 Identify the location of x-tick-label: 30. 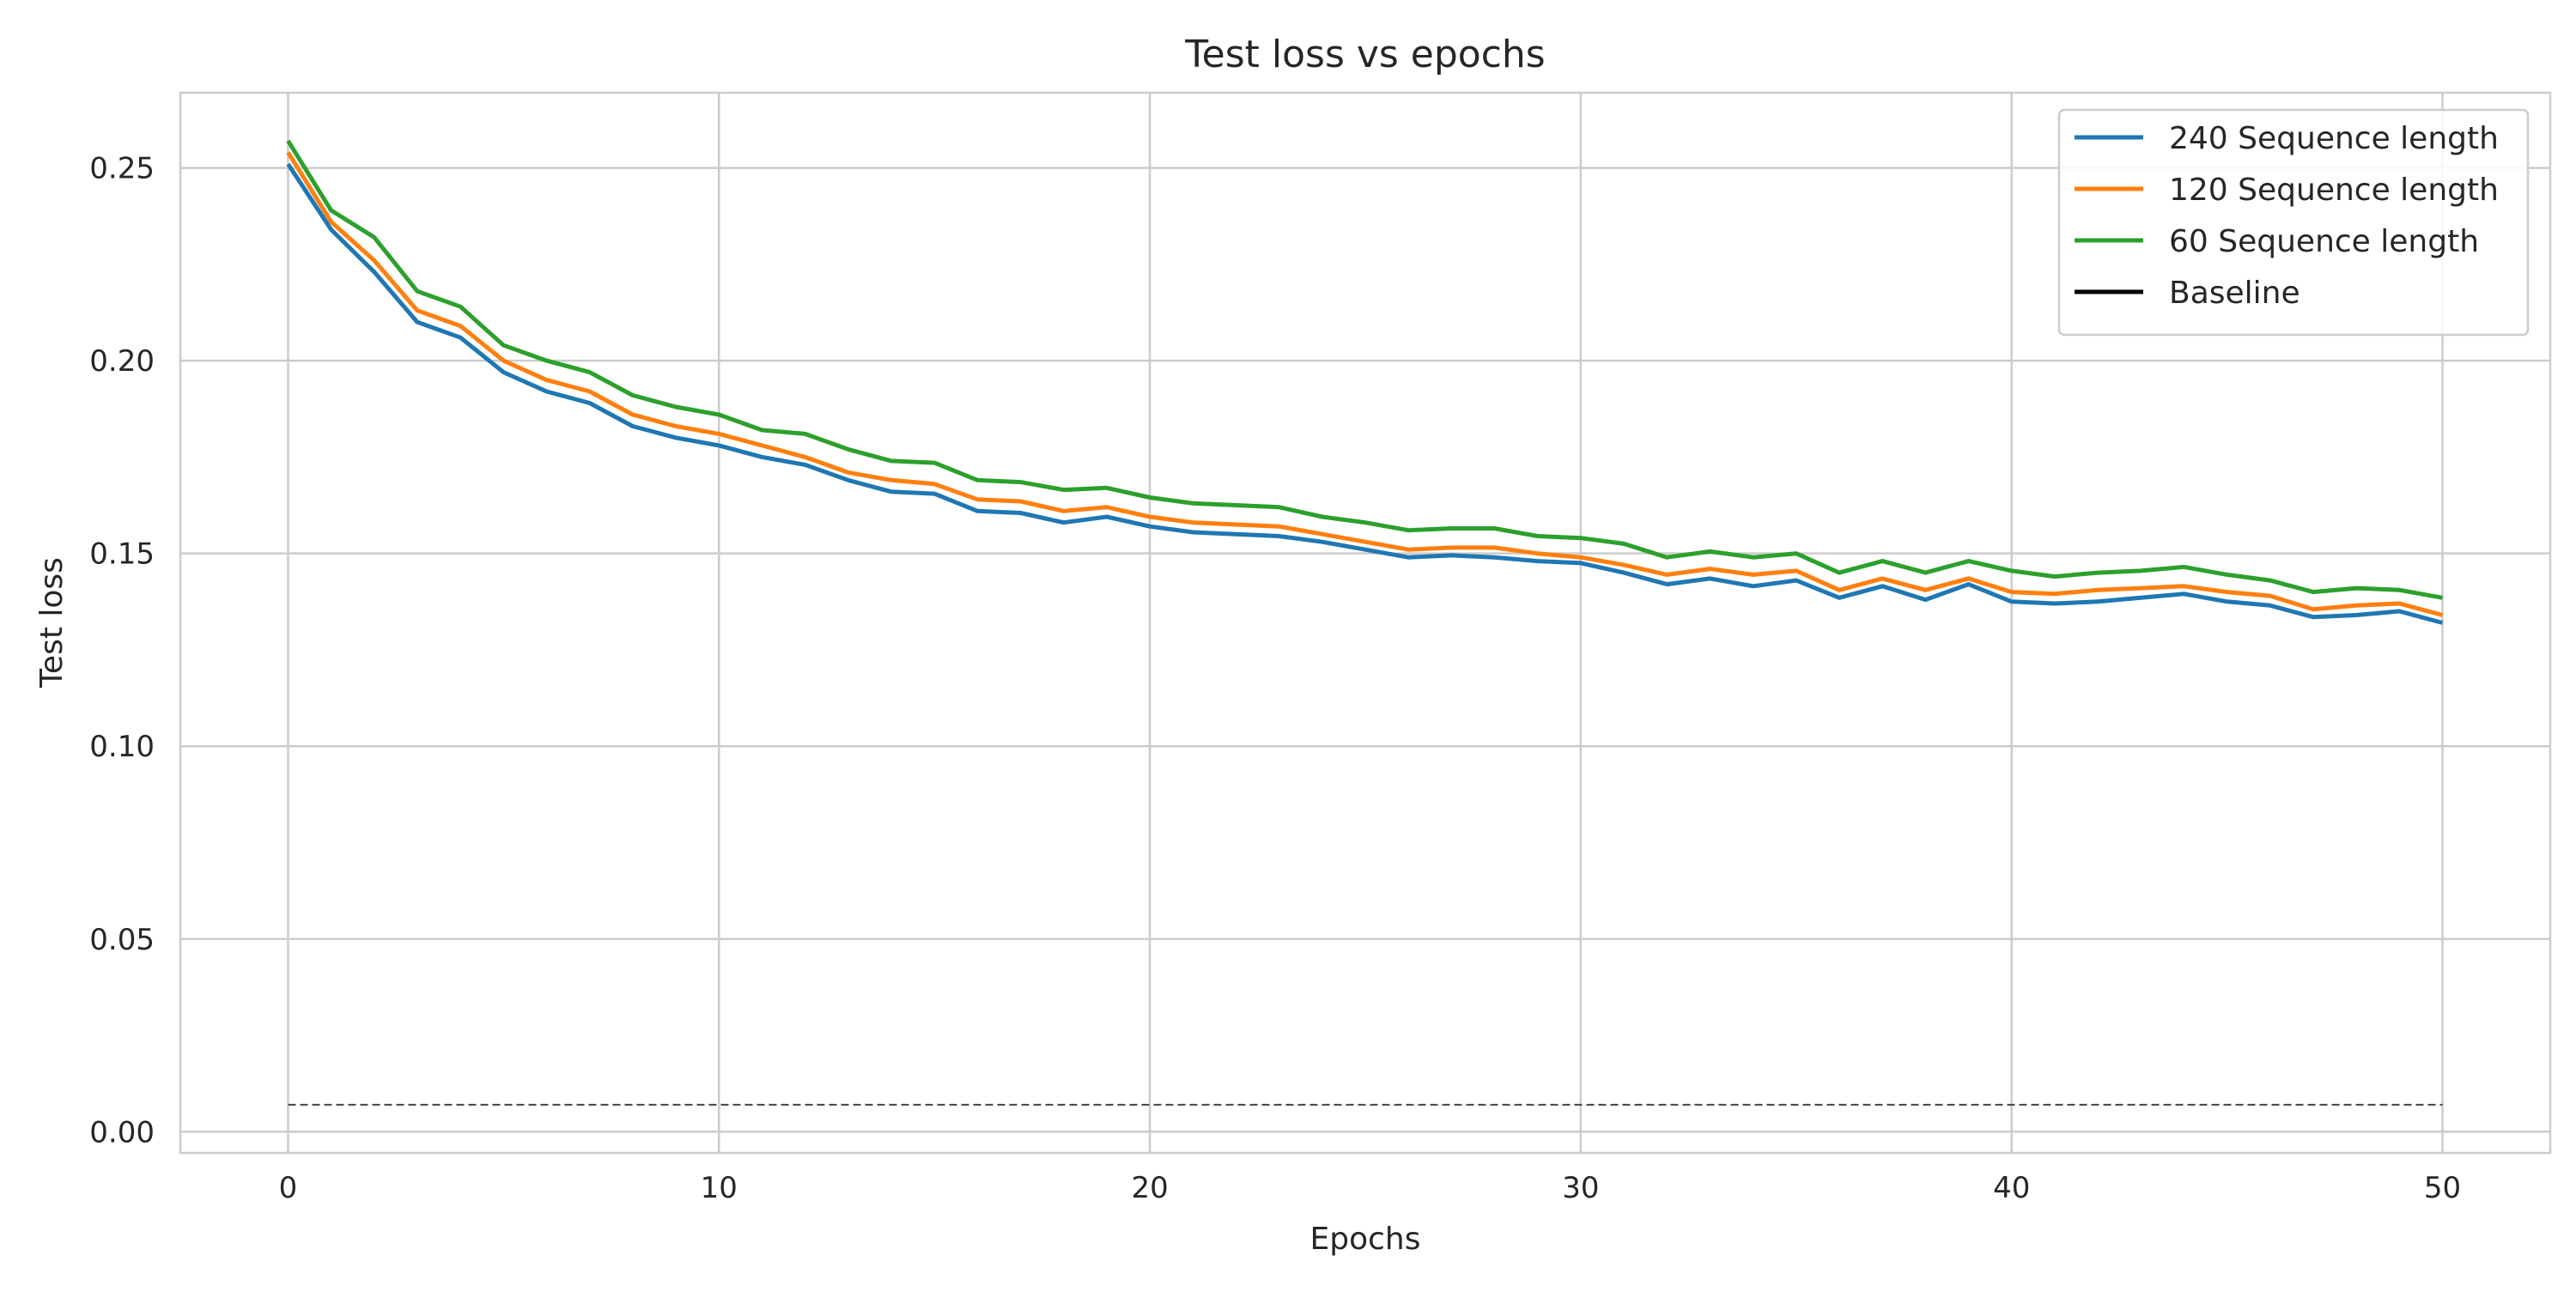
(1580, 1188).